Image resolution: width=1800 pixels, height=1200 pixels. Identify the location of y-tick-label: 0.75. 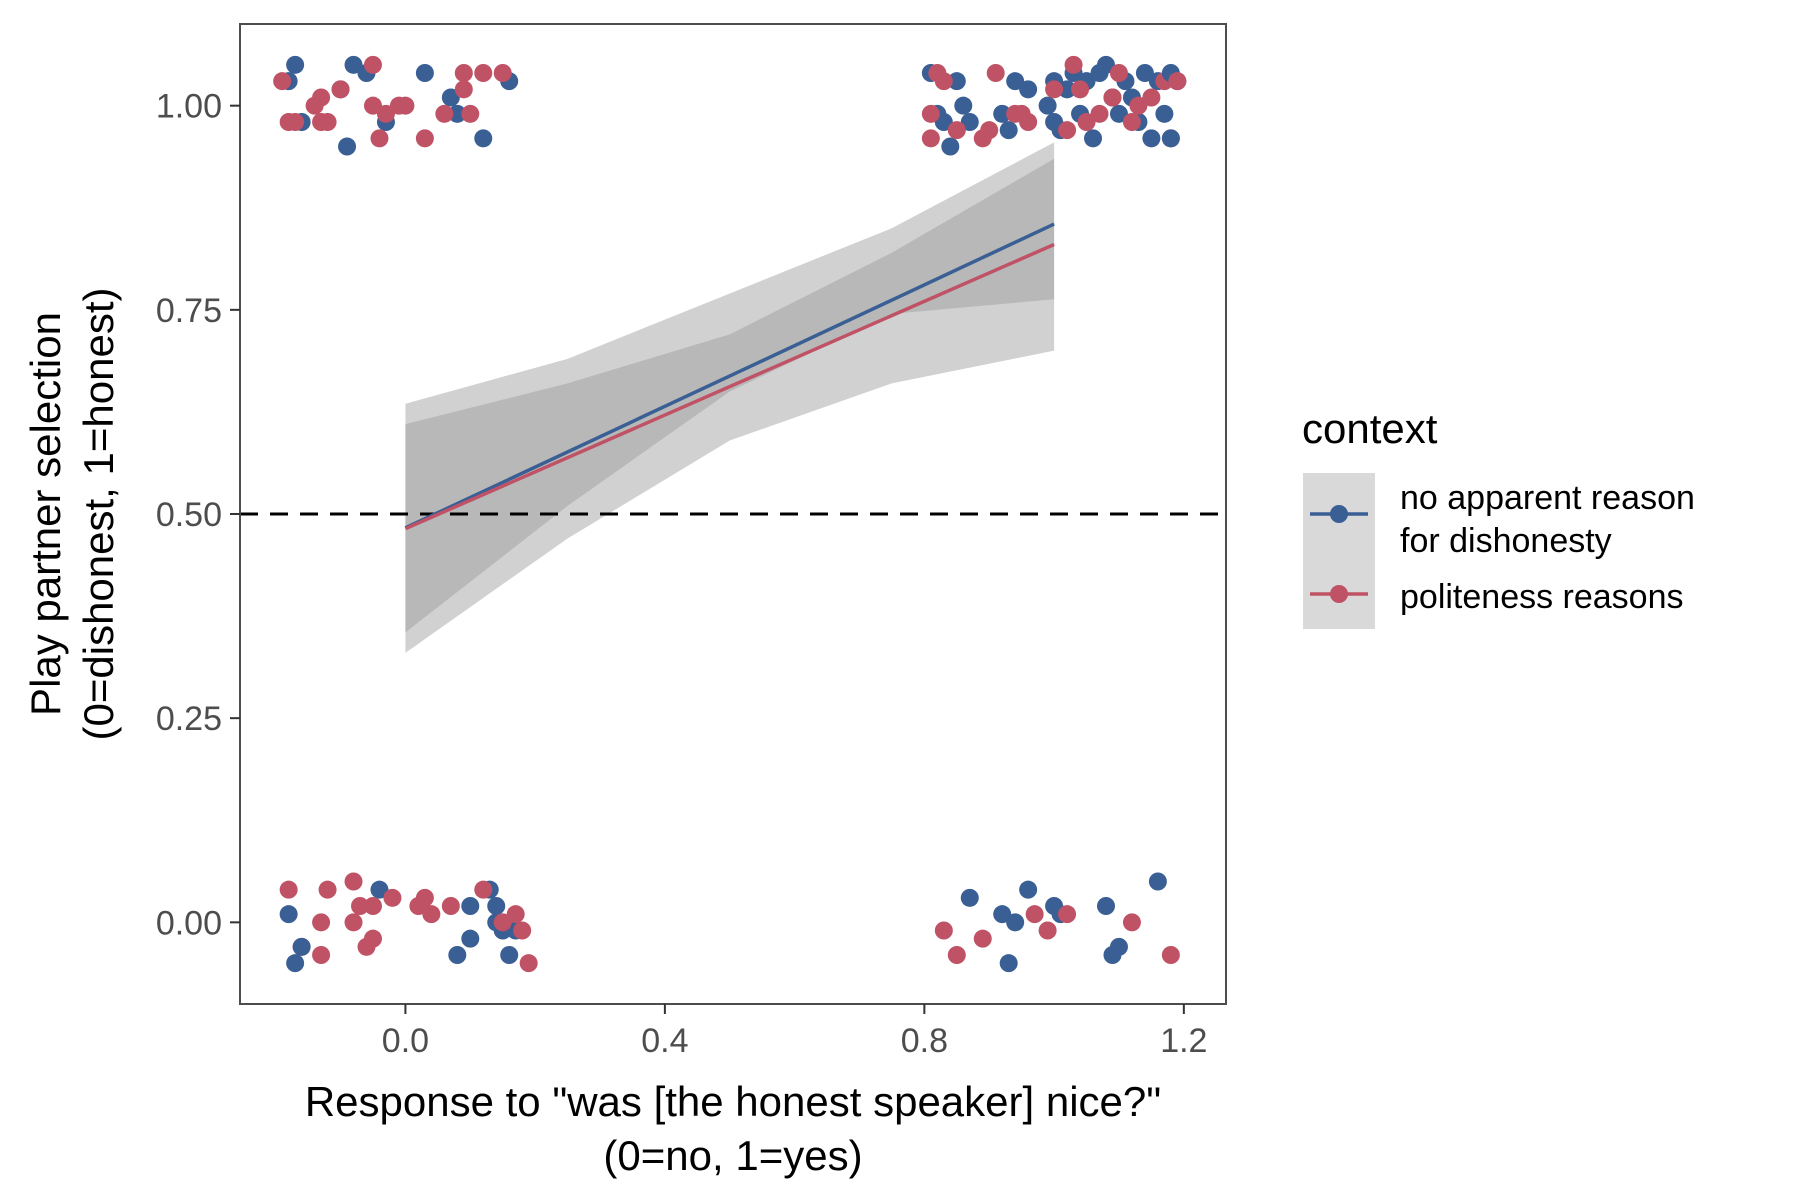
(189, 311).